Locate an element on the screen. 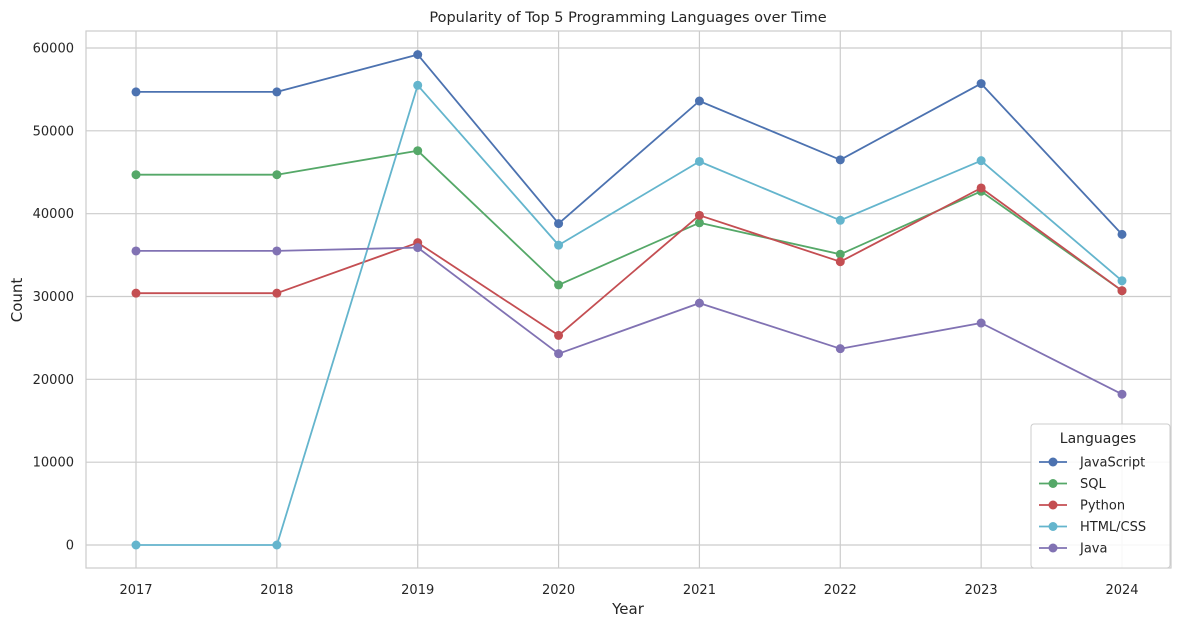 This screenshot has height=627, width=1181. x-tick-label: 2022 is located at coordinates (840, 590).